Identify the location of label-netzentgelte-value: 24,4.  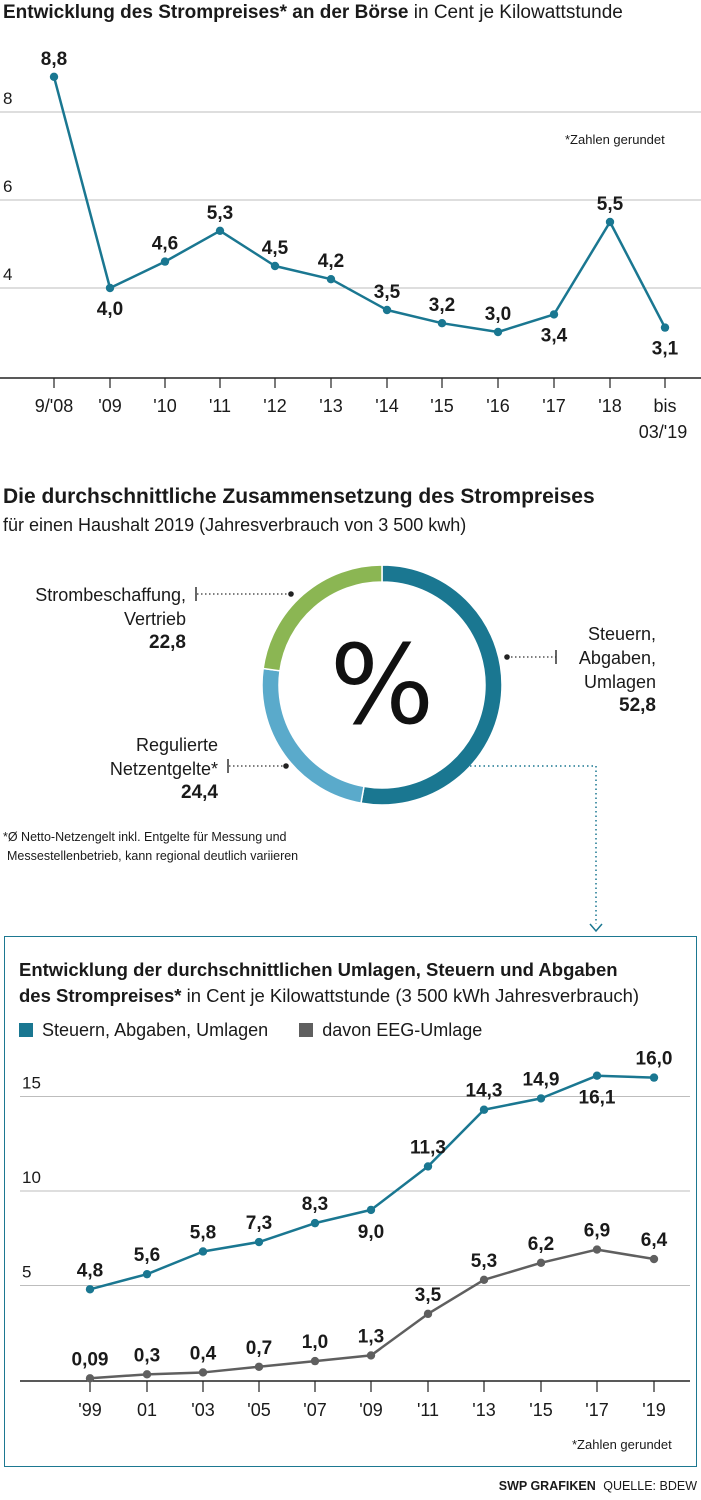
(199, 792).